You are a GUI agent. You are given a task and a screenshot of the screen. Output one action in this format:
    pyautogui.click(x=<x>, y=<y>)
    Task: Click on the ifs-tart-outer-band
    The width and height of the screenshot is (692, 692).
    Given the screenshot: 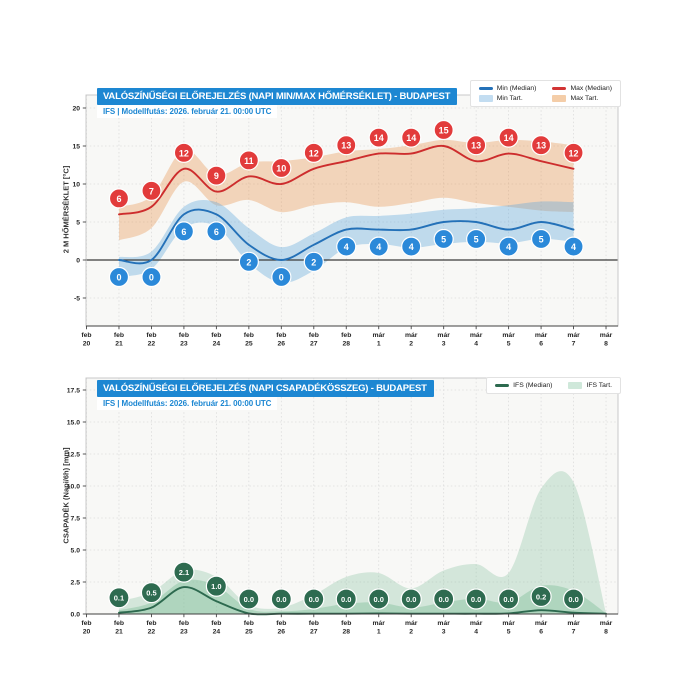 What is the action you would take?
    pyautogui.click(x=362, y=542)
    